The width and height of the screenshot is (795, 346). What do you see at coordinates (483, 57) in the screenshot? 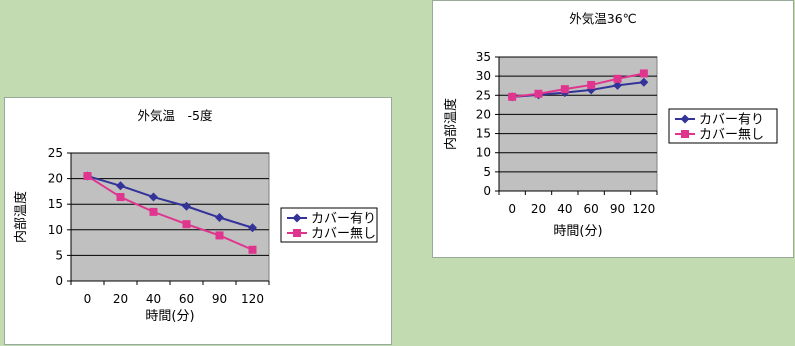
I see `y-tick-label: 35` at bounding box center [483, 57].